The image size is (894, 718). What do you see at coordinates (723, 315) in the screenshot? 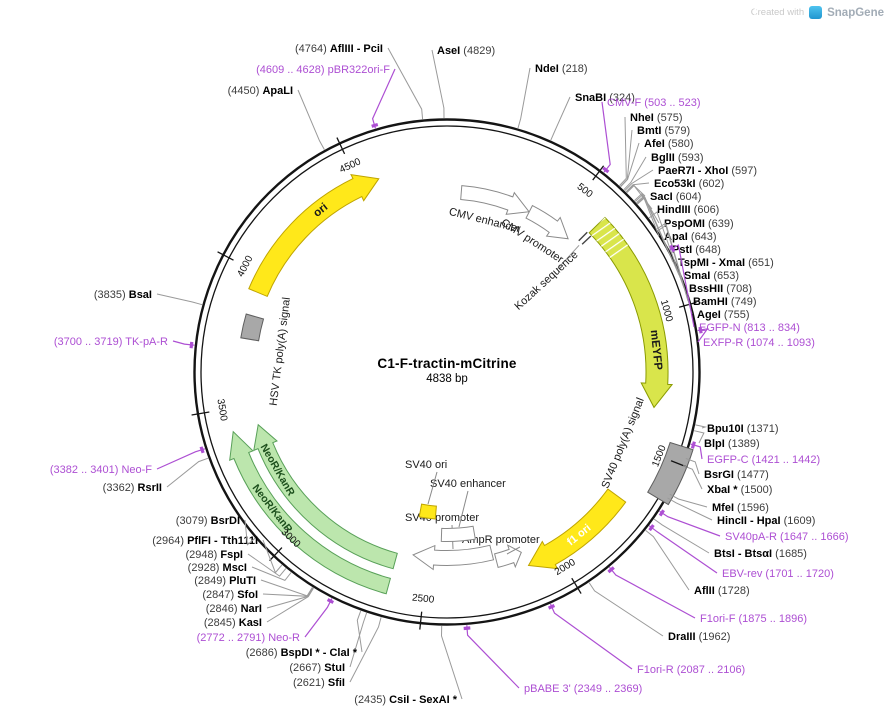
I see `enzyme-label-text: AgeI (755)` at bounding box center [723, 315].